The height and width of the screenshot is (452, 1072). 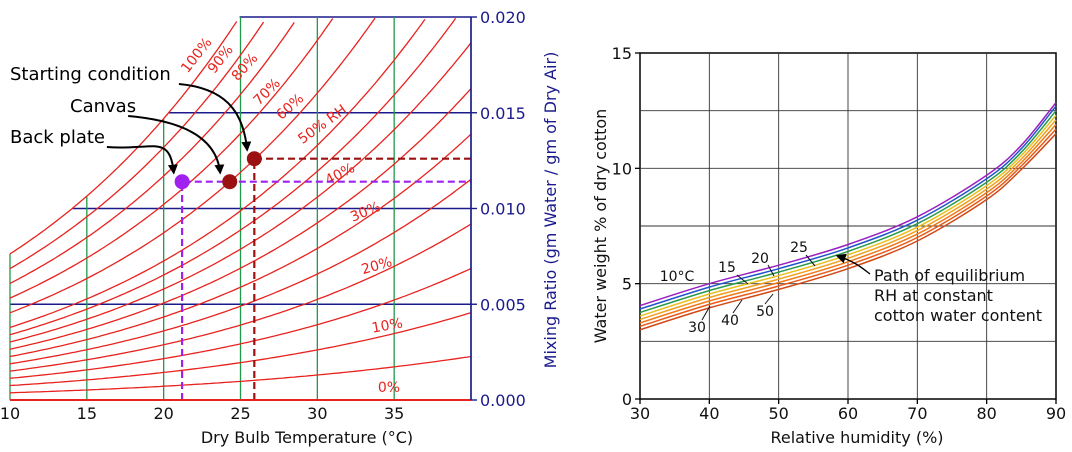 I want to click on cotton-x-tick-label: 30, so click(x=640, y=413).